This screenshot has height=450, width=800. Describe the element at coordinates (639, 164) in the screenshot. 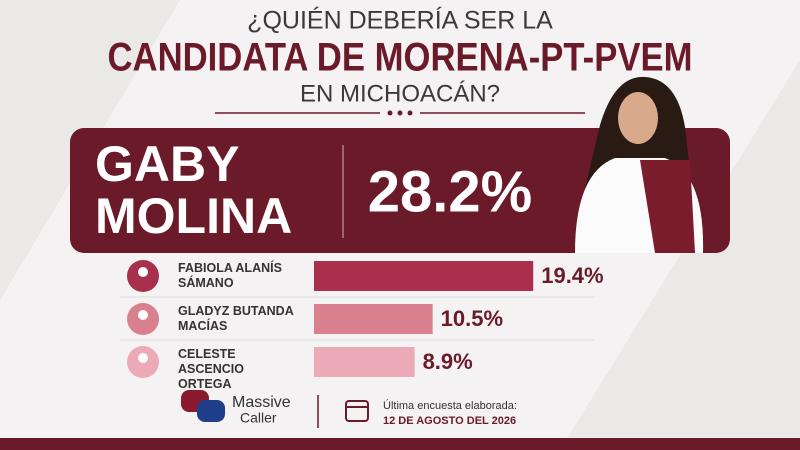

I see `photo` at that location.